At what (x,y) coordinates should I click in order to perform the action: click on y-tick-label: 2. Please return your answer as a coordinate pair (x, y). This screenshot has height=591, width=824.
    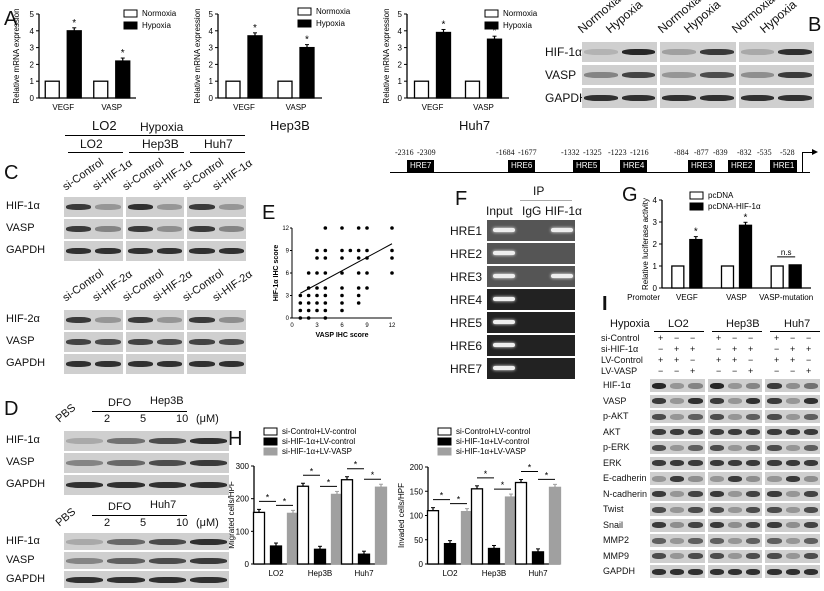
    Looking at the image, I should click on (211, 64).